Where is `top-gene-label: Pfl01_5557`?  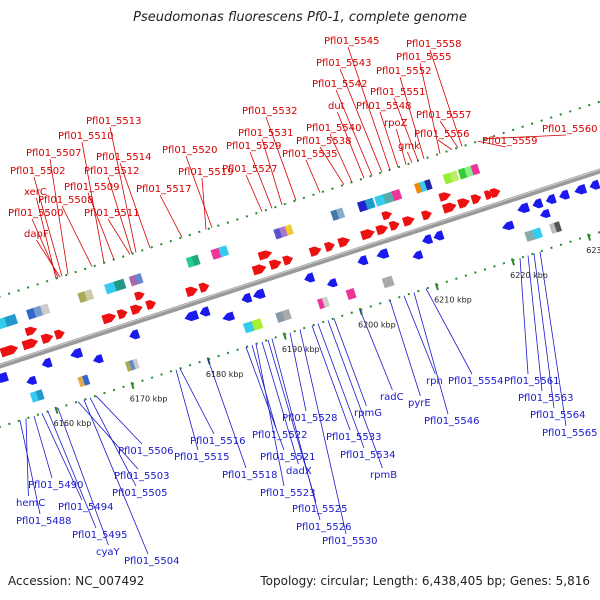 top-gene-label: Pfl01_5557 is located at coordinates (444, 115).